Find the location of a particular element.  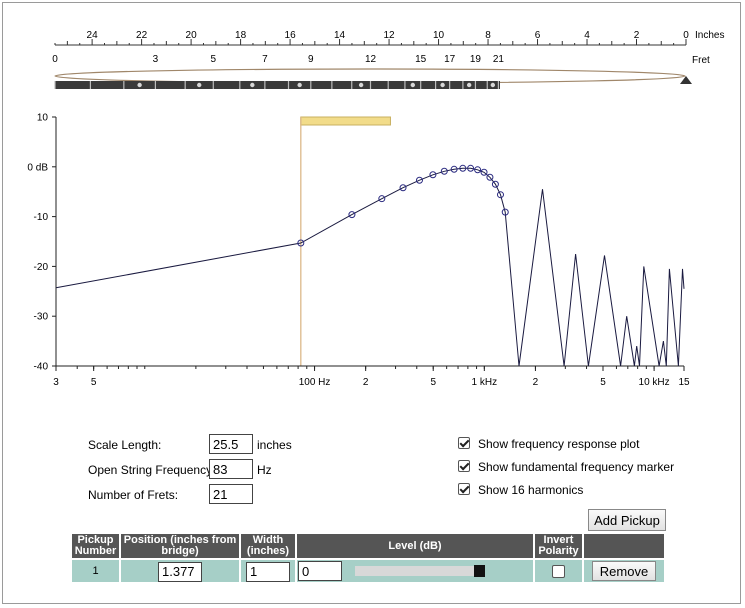

open-frequency-input is located at coordinates (231, 469).